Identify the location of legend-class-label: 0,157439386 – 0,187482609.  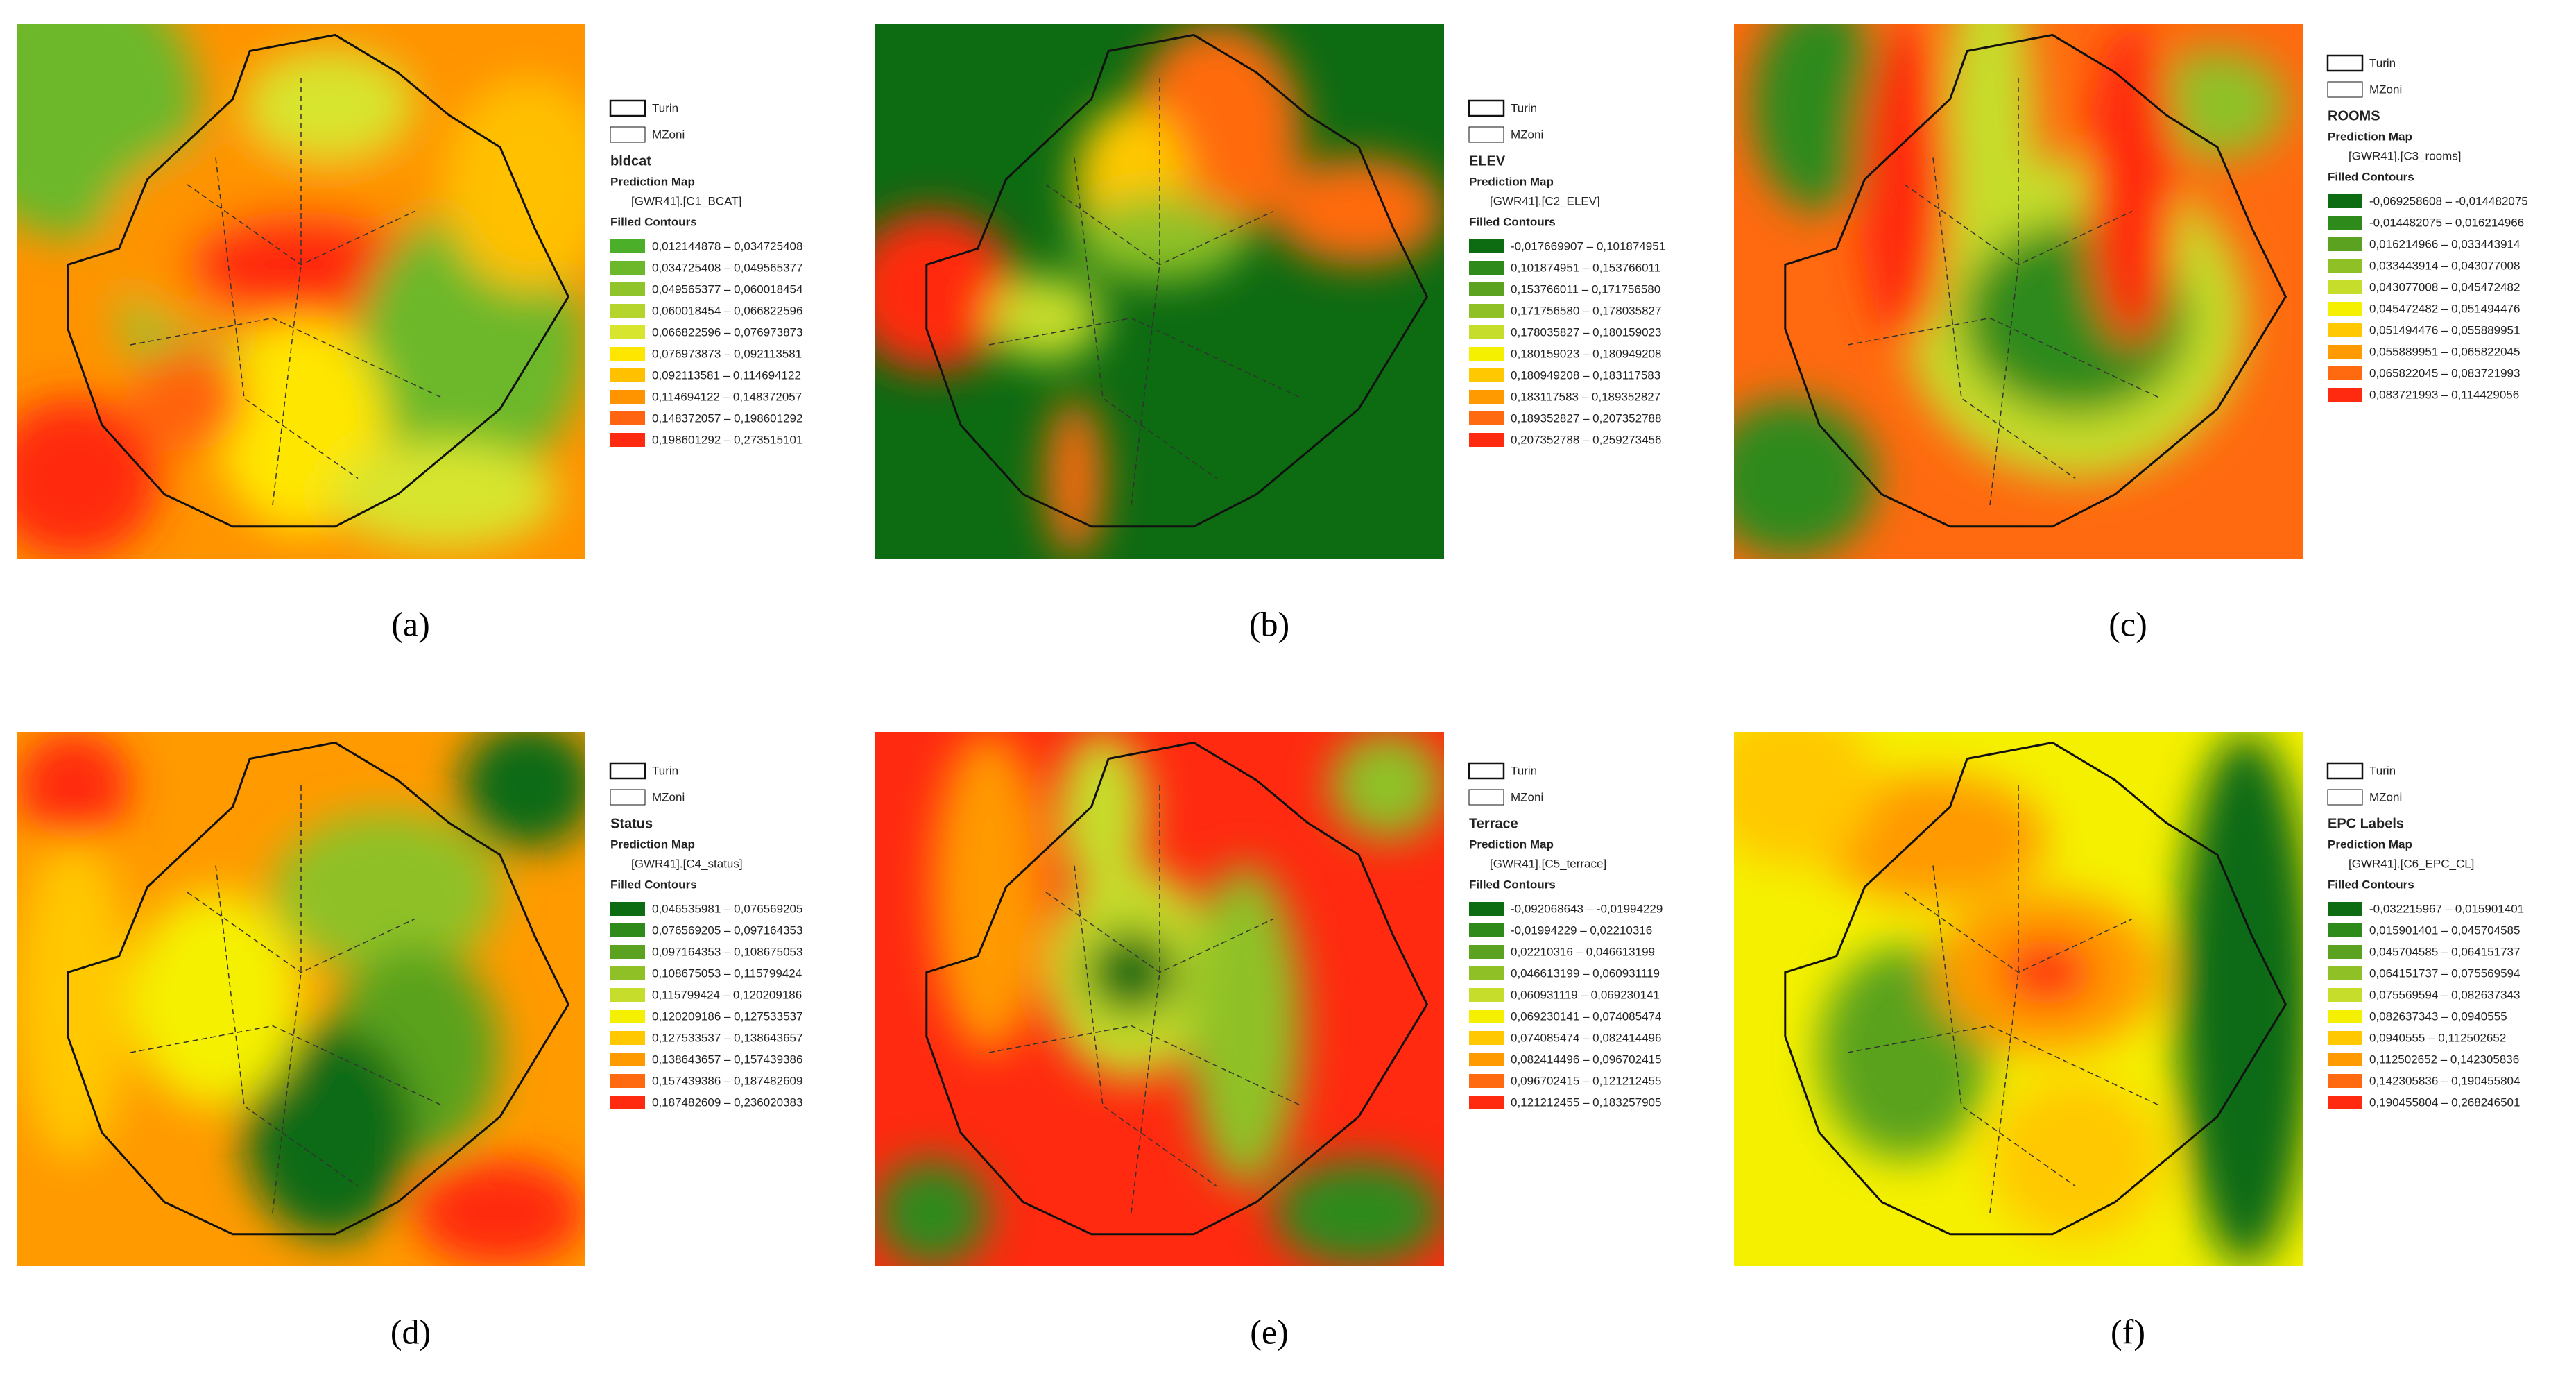
(727, 1080).